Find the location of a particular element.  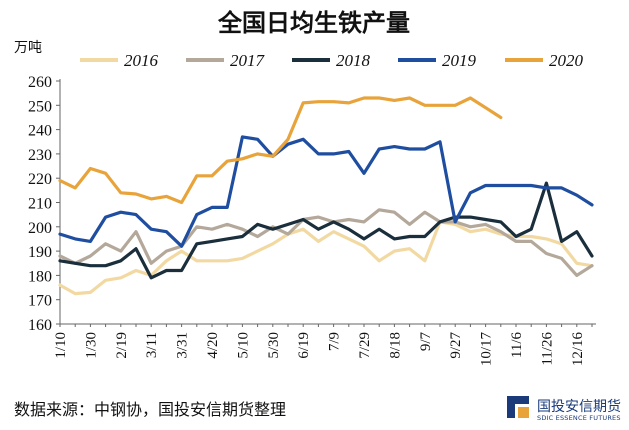

y-axis-unit-label: 万吨 is located at coordinates (28, 48).